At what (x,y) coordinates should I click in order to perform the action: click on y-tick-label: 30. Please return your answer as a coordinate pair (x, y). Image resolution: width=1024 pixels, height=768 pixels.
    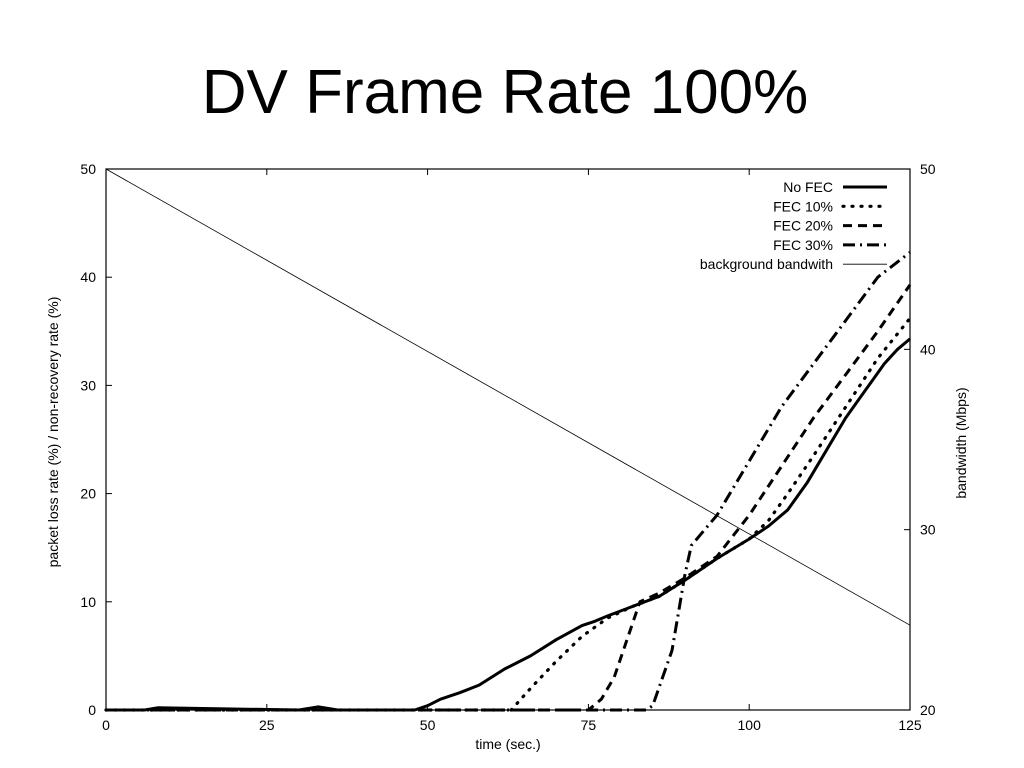
    Looking at the image, I should click on (88, 385).